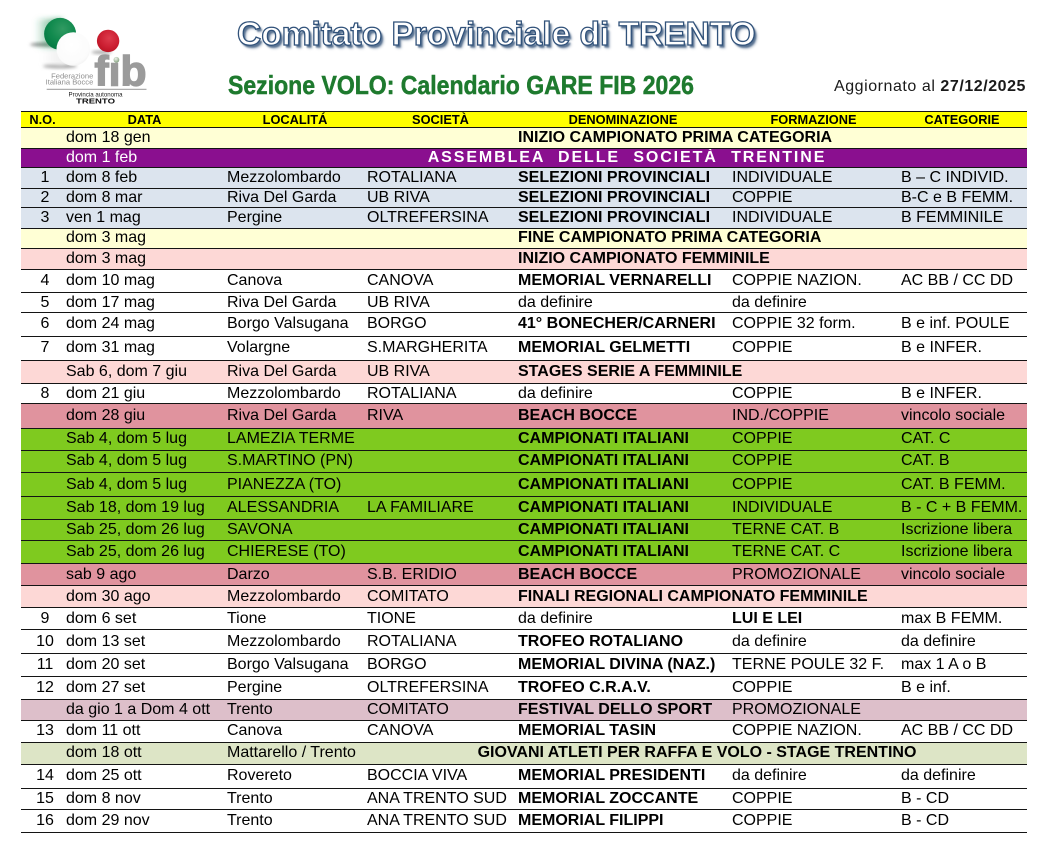 Image resolution: width=1056 pixels, height=862 pixels. I want to click on svg-text: Italiana Bocce, so click(70, 81).